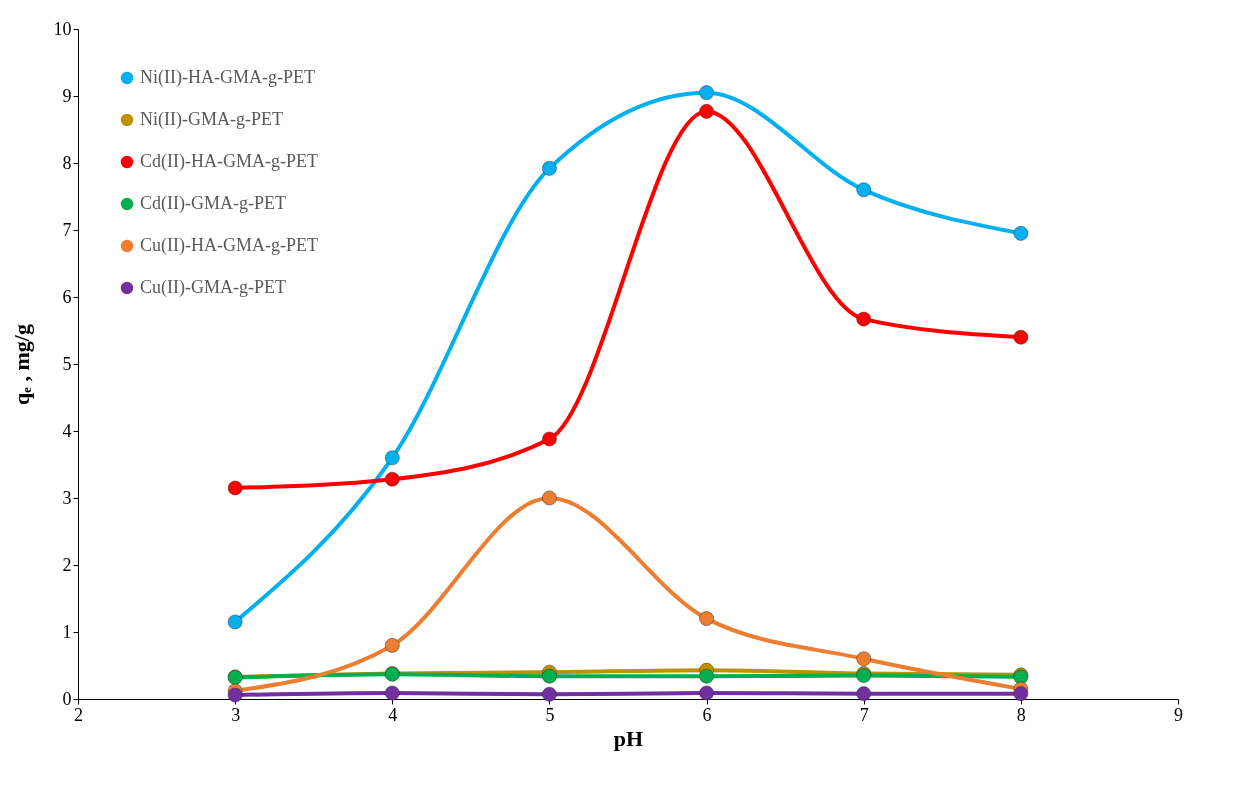 Image resolution: width=1258 pixels, height=793 pixels. What do you see at coordinates (628, 738) in the screenshot?
I see `x-axis-title: pH` at bounding box center [628, 738].